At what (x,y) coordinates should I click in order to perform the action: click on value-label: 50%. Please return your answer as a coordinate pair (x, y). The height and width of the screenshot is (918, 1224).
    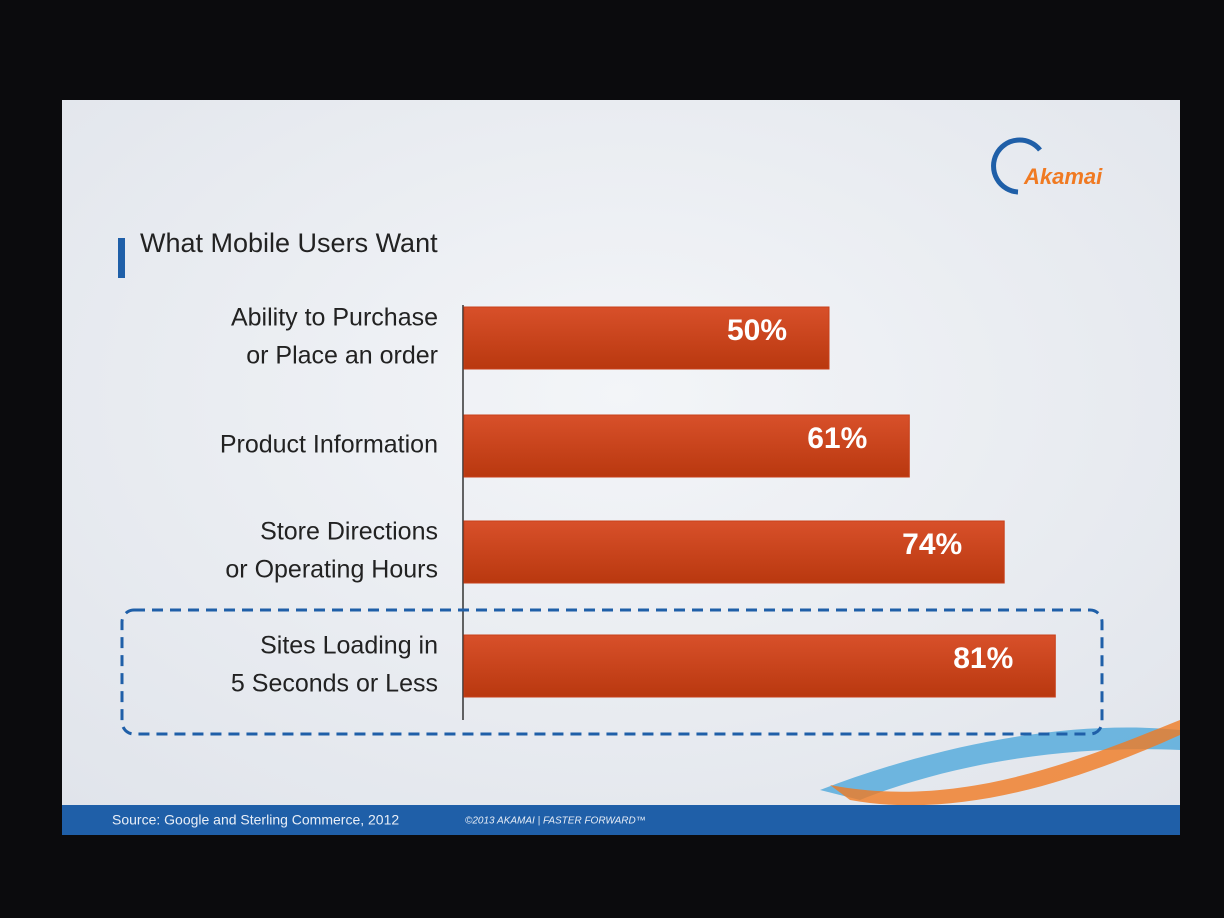
    Looking at the image, I should click on (757, 330).